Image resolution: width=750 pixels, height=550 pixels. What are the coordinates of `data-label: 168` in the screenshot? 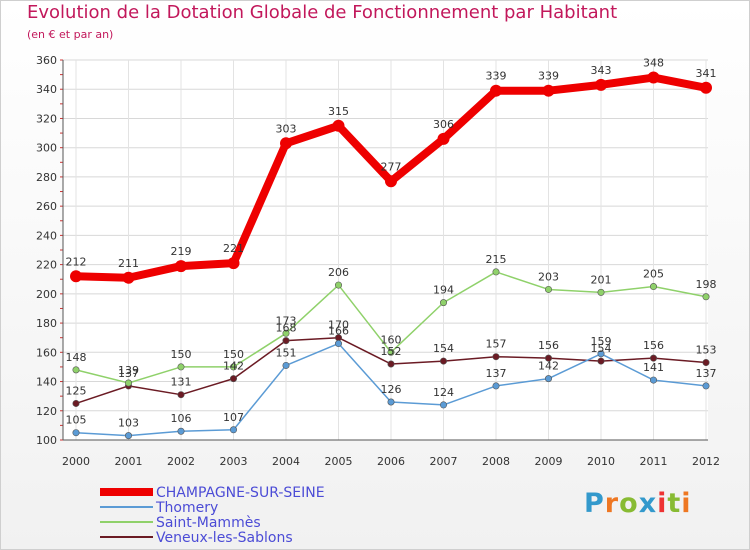 It's located at (286, 328).